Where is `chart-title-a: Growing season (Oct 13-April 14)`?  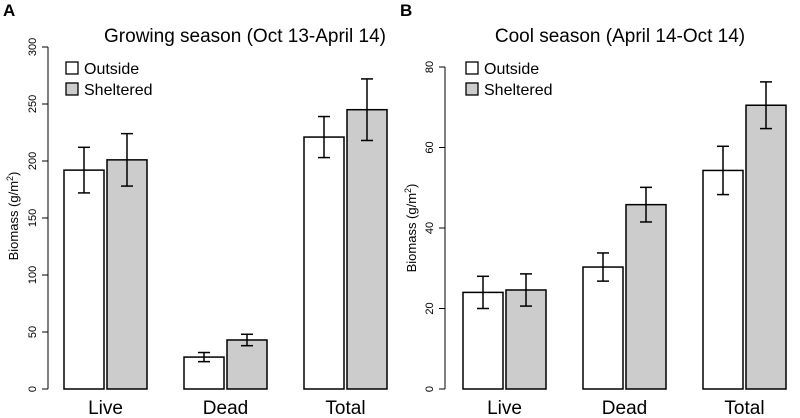
chart-title-a: Growing season (Oct 13-April 14) is located at coordinates (245, 36).